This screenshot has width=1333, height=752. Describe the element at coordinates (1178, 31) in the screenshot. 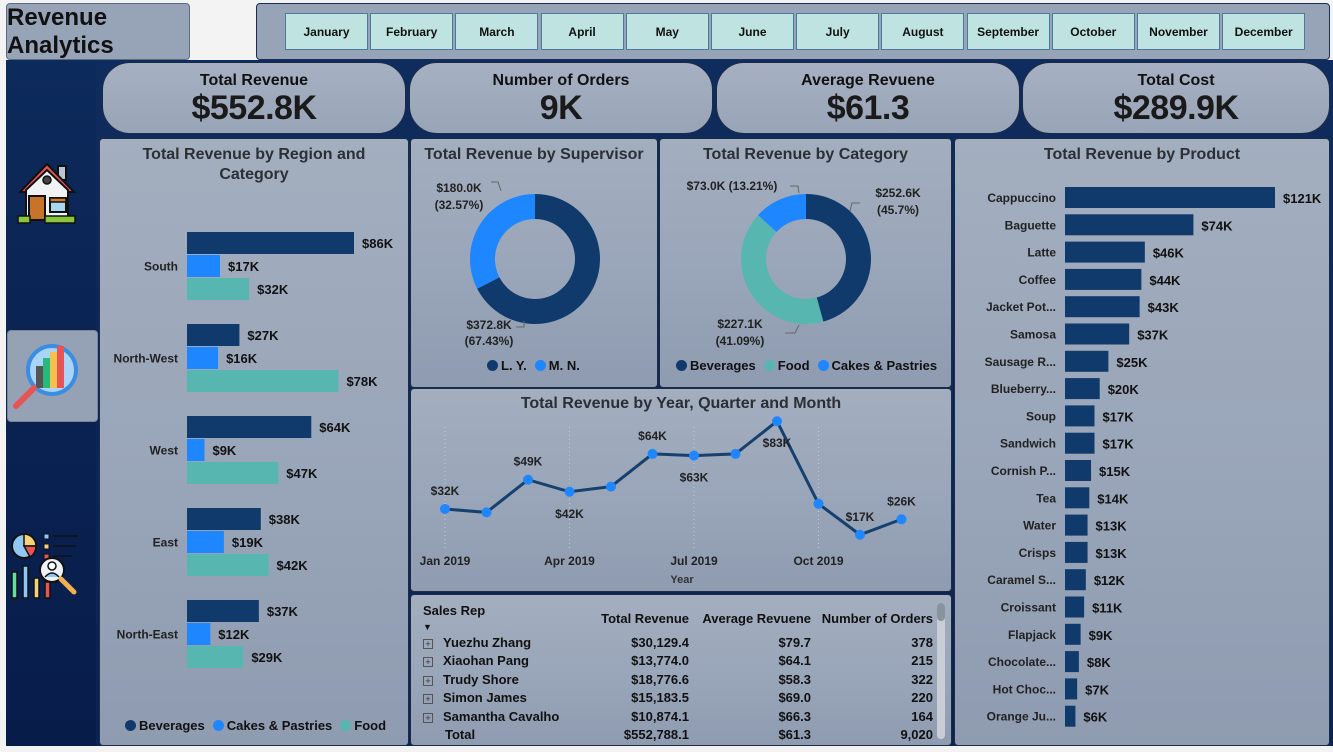

I see `month-button-november: November` at that location.